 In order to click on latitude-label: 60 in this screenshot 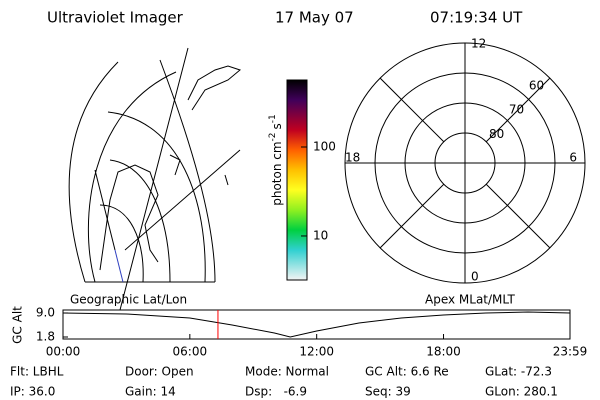, I will do `click(536, 85)`.